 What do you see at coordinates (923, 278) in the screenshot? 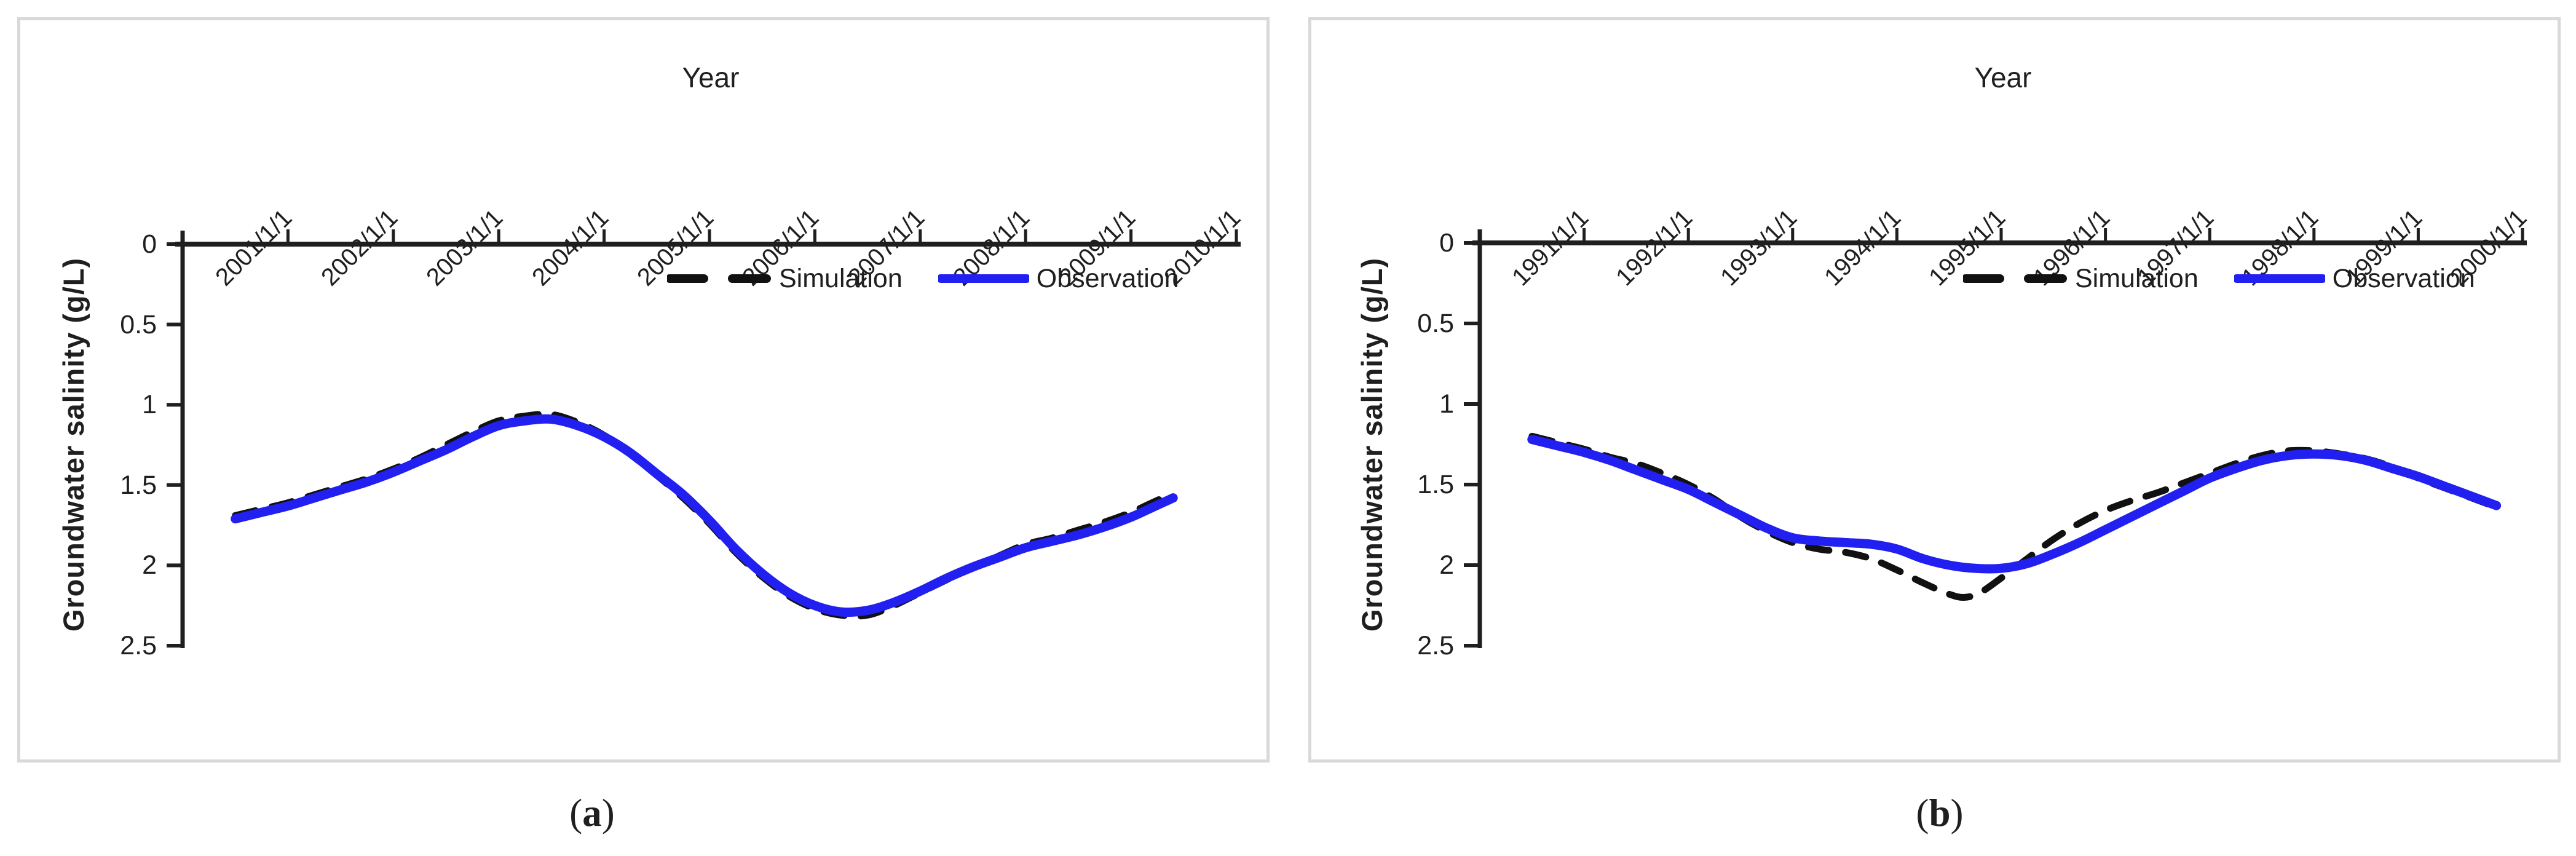
I see `legend-a: Simulation Observation` at bounding box center [923, 278].